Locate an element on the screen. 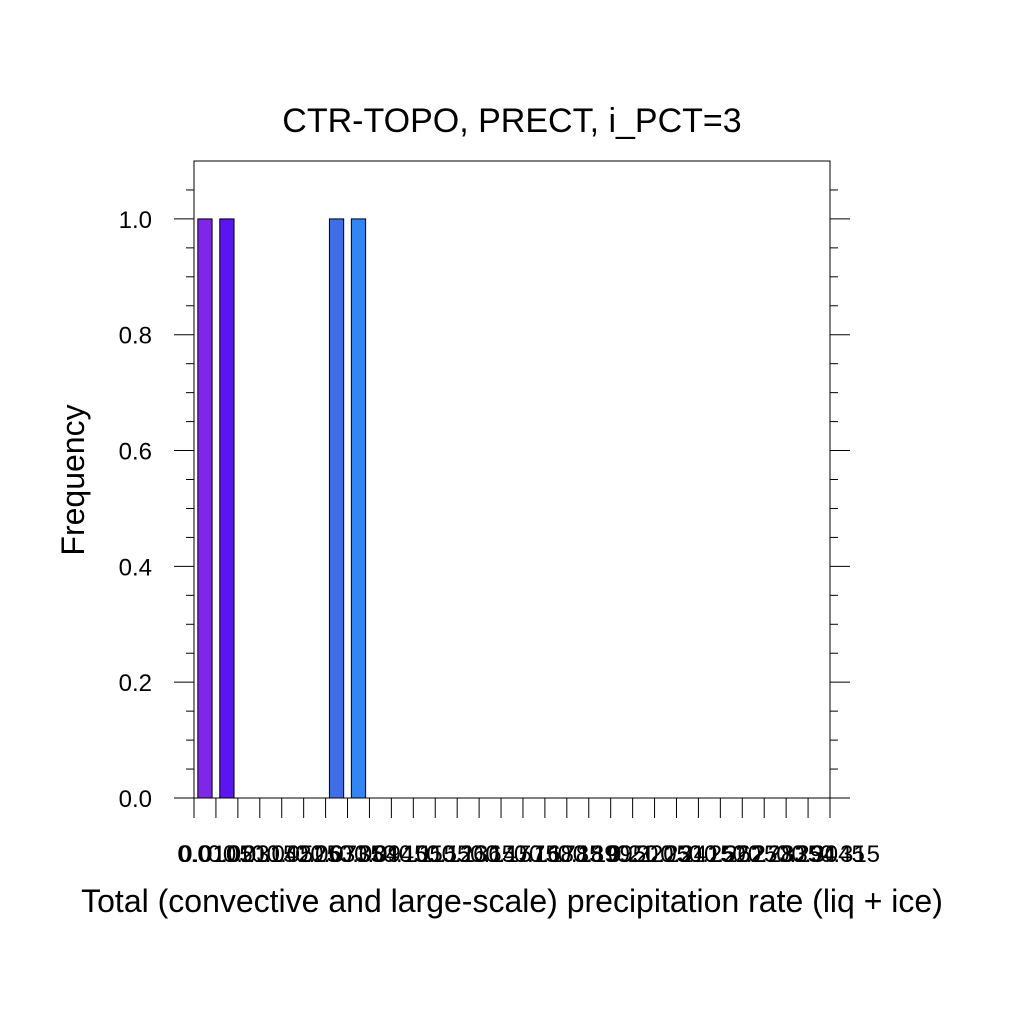 This screenshot has height=1024, width=1024. y-tick-label: 0.0 is located at coordinates (135, 799).